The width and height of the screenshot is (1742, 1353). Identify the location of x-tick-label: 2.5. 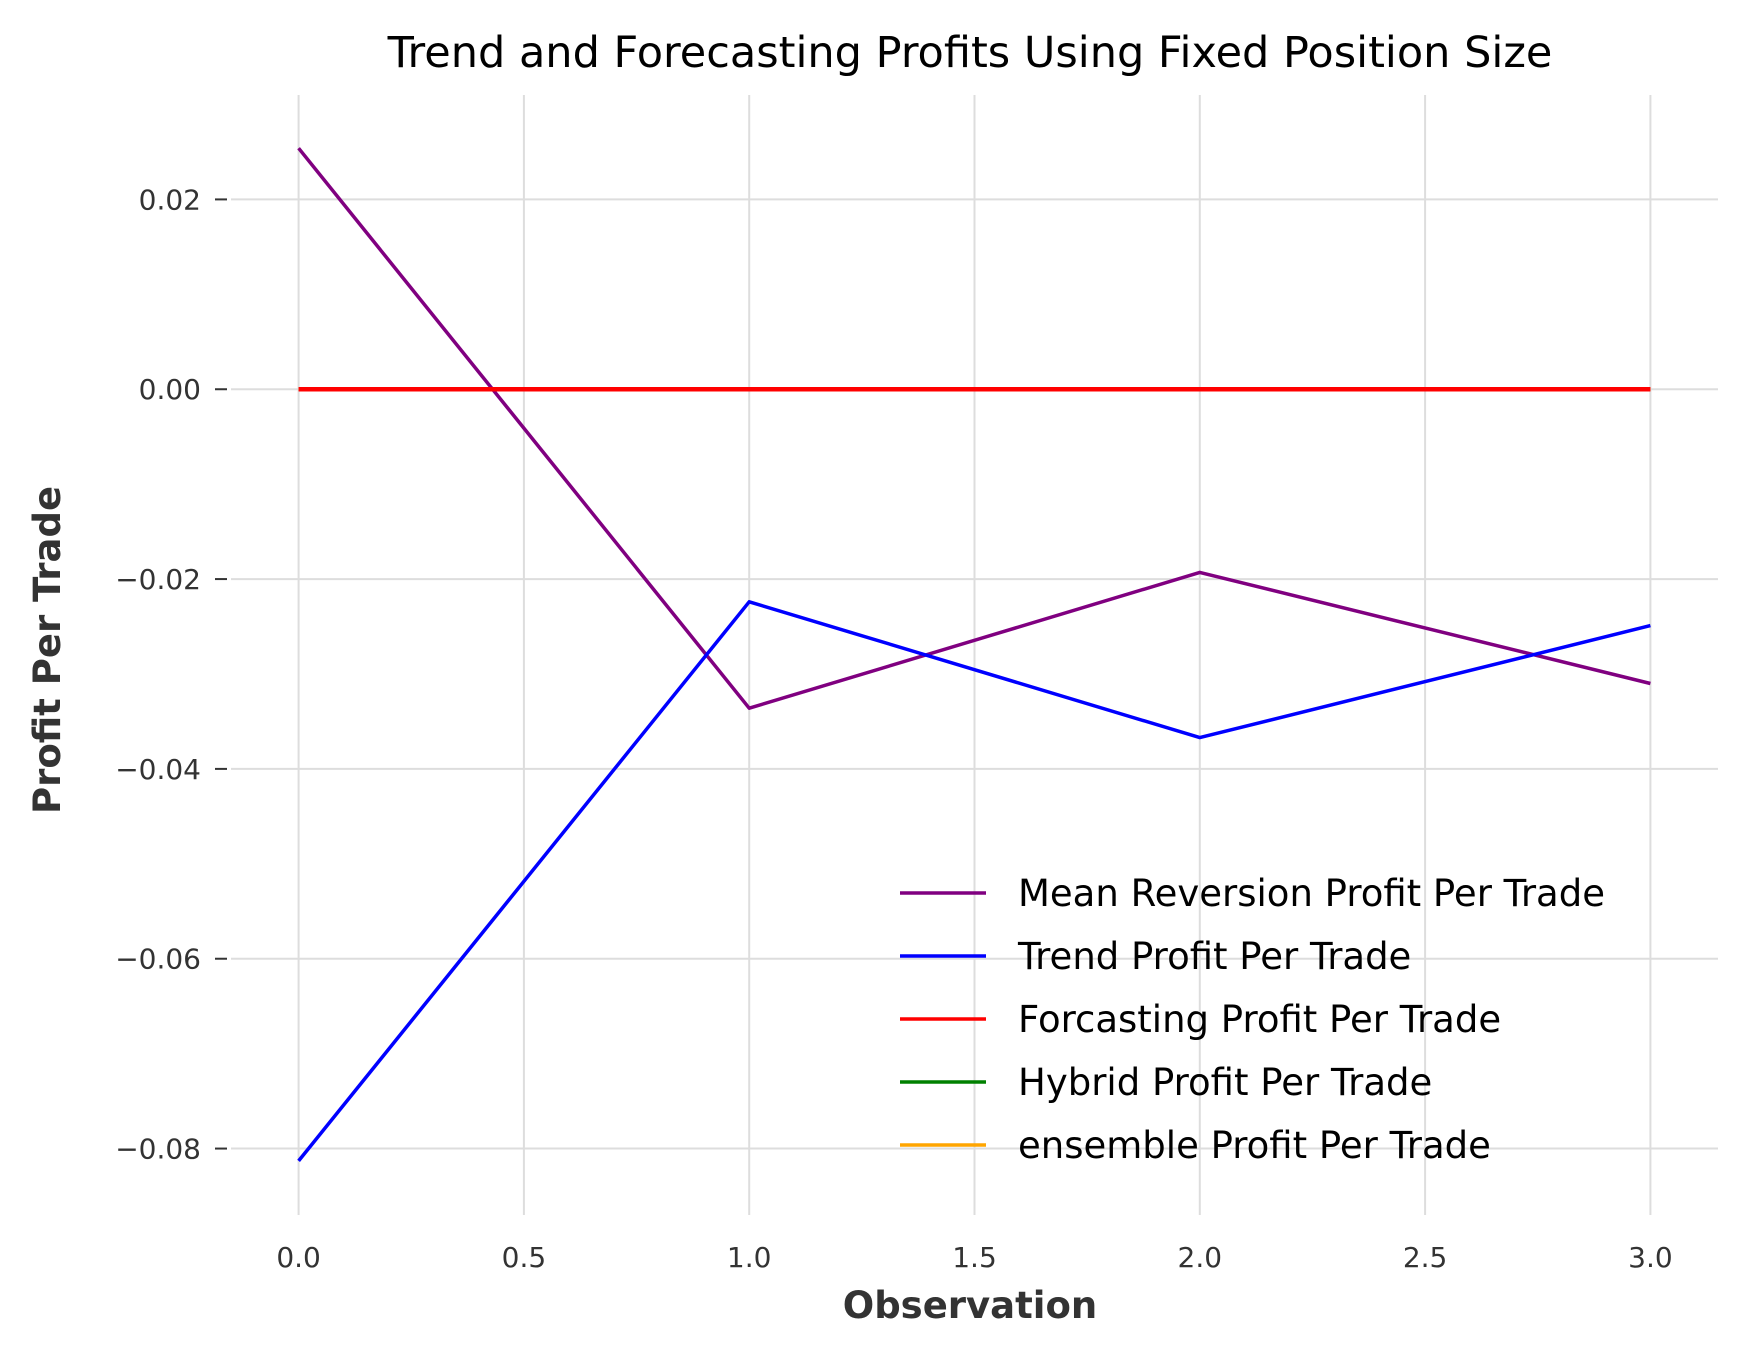
(1425, 1257).